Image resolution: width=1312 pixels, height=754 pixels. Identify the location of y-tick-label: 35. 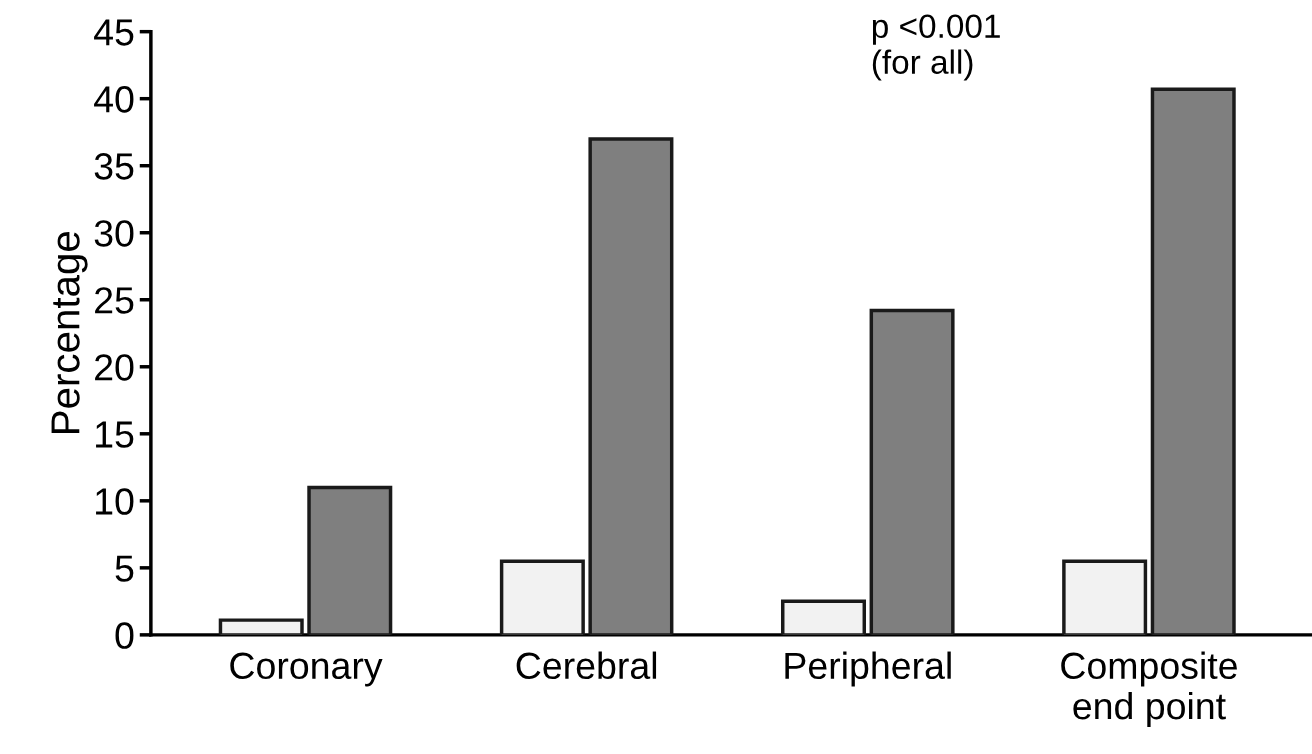
(114, 166).